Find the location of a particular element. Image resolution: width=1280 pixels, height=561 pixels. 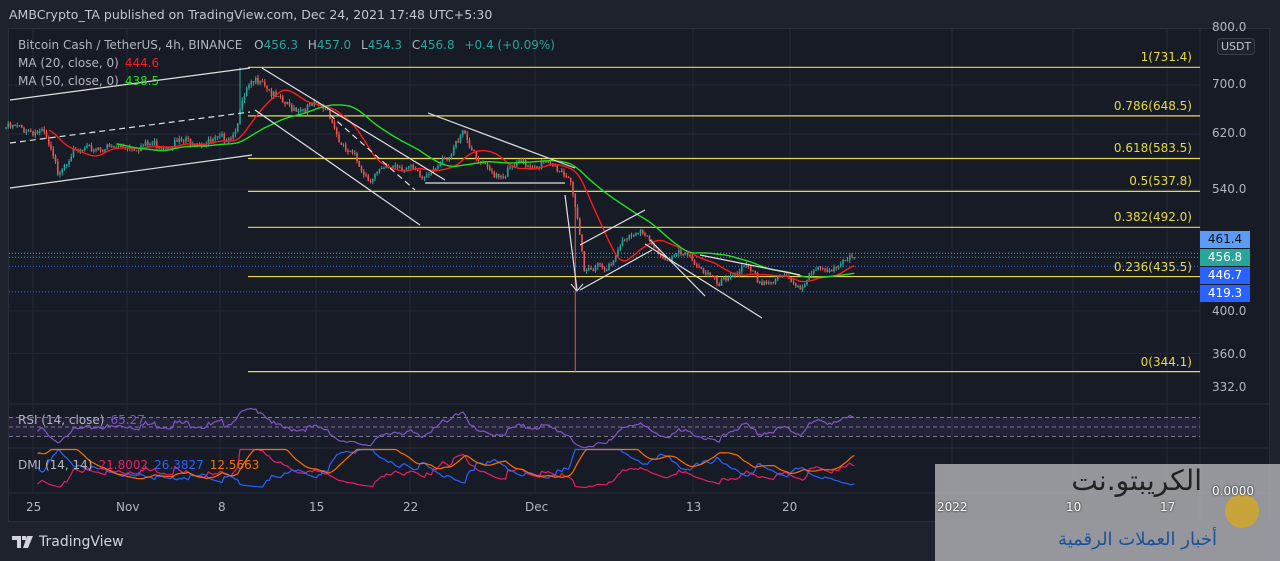

dmi-legend: DMI (14, 14) 21.8002 26.3827 12.5663 is located at coordinates (138, 465).